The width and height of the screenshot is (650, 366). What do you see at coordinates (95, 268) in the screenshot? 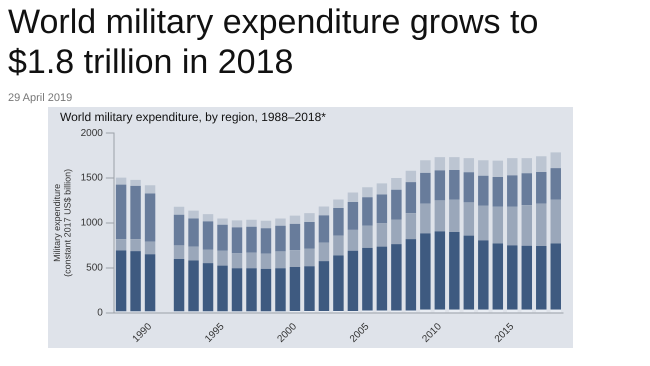
I see `y-tick-label: 500` at bounding box center [95, 268].